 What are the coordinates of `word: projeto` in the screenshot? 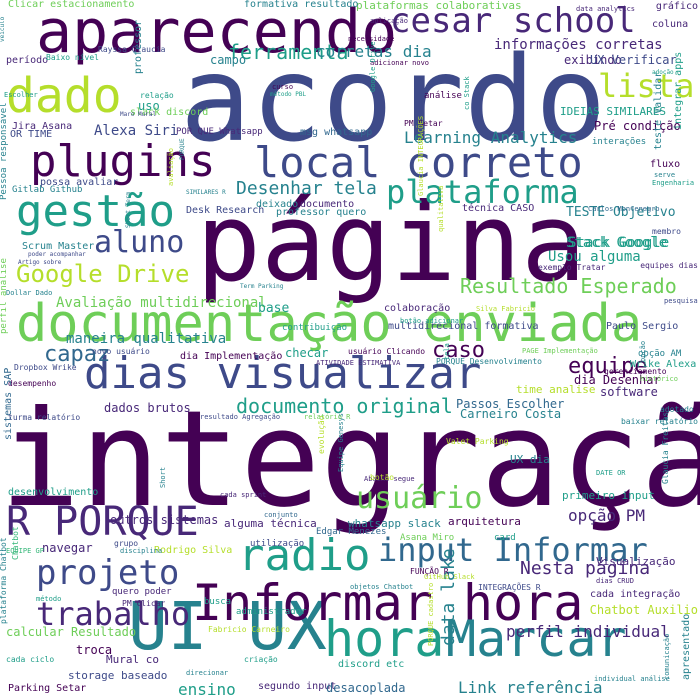 It's located at (108, 573).